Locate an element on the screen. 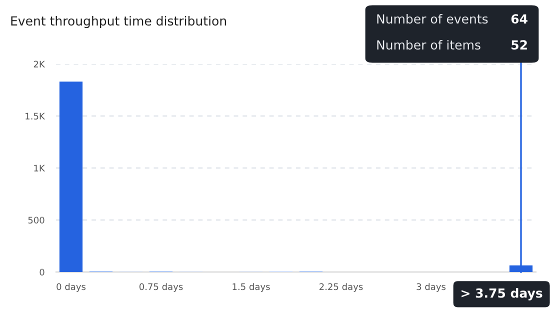 The height and width of the screenshot is (317, 552). x-tick-label: 1.5 days is located at coordinates (251, 287).